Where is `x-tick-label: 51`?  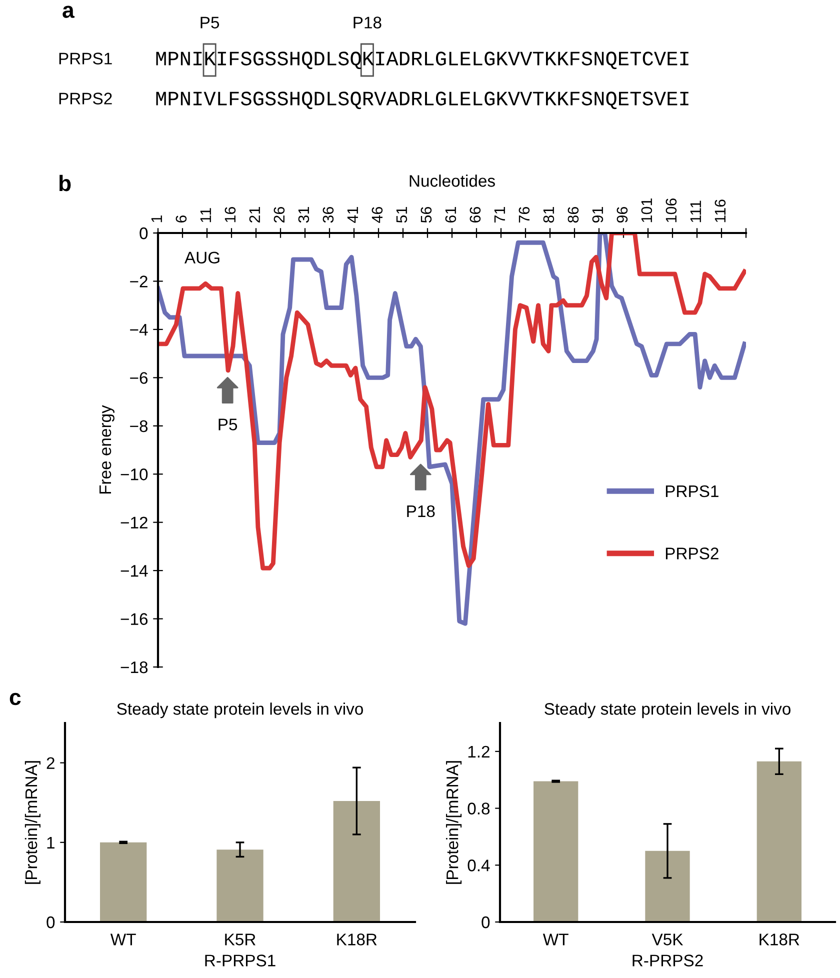
x-tick-label: 51 is located at coordinates (402, 215).